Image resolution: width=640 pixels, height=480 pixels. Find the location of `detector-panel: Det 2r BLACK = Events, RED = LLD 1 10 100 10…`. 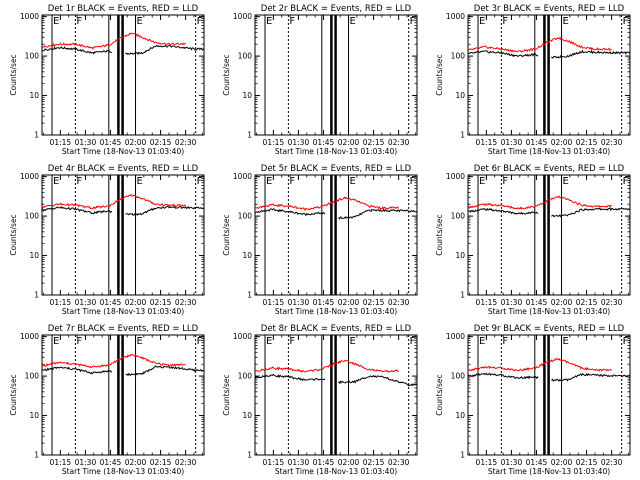

detector-panel: Det 2r BLACK = Events, RED = LLD 1 10 100 10… is located at coordinates (320, 80).